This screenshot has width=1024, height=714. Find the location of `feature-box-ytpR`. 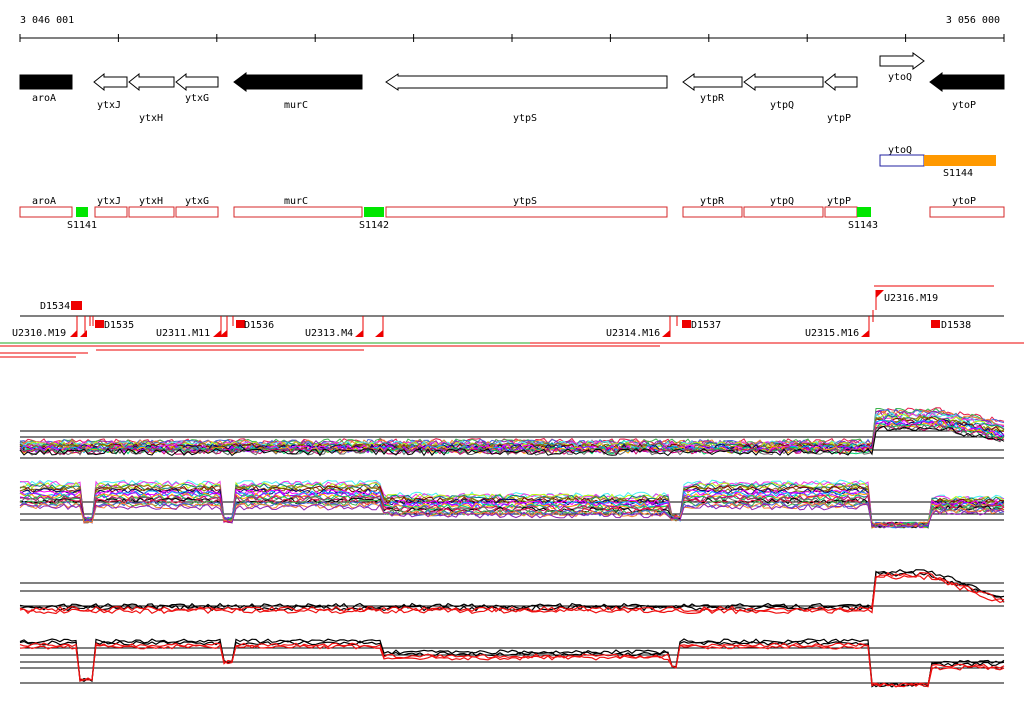

feature-box-ytpR is located at coordinates (712, 212).